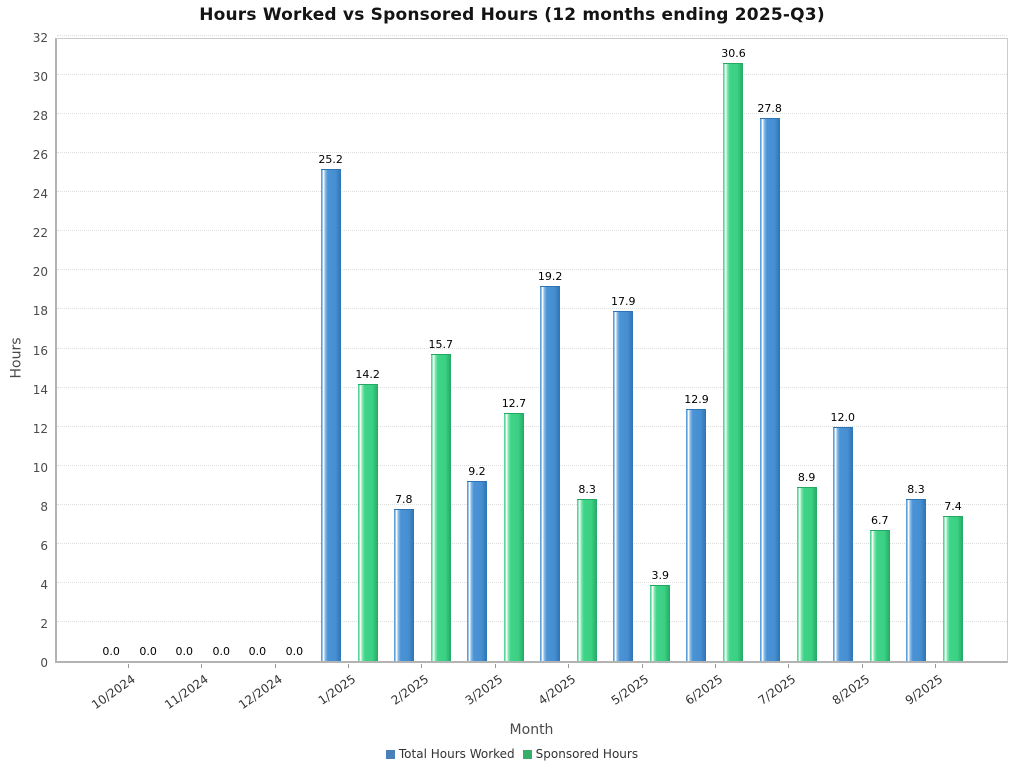  I want to click on y-axis-tick-label: 28, so click(40, 116).